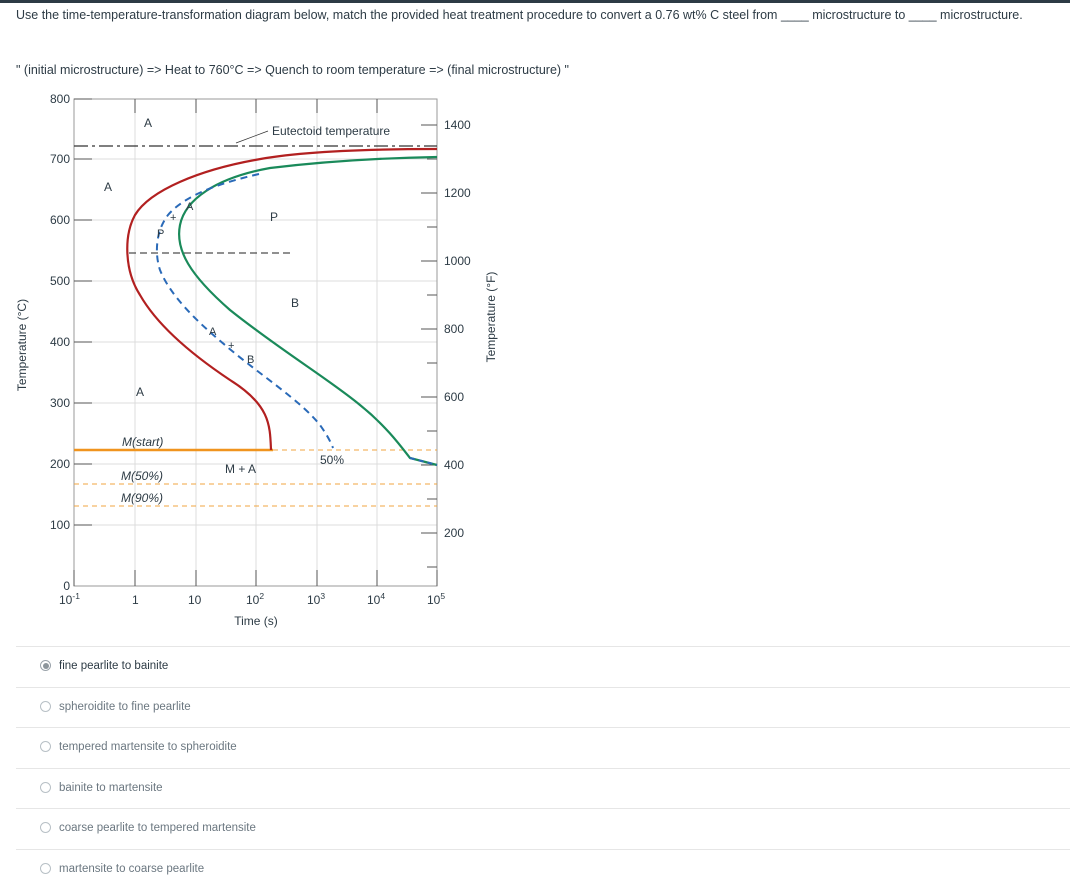 The height and width of the screenshot is (891, 1070). Describe the element at coordinates (535, 1) in the screenshot. I see `top-border` at that location.